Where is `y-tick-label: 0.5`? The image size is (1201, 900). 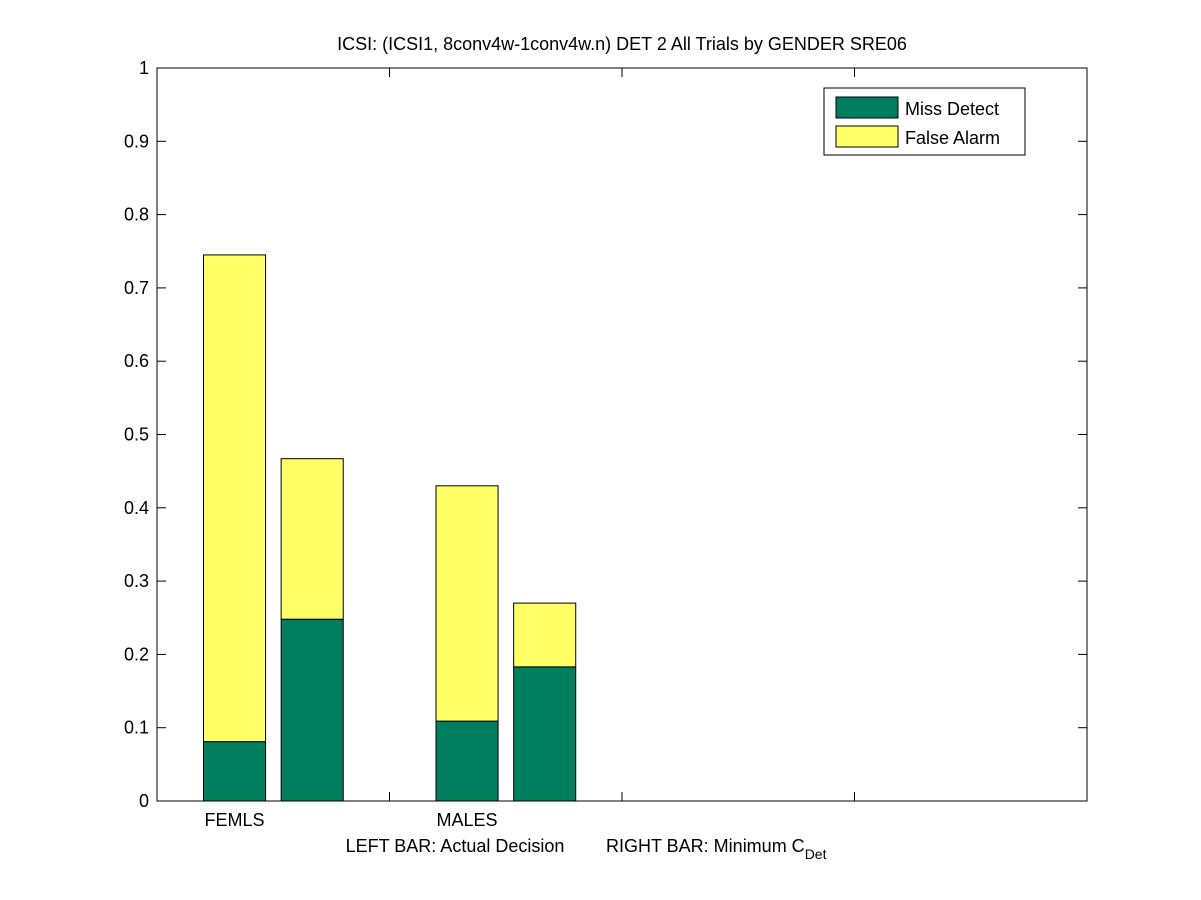 y-tick-label: 0.5 is located at coordinates (136, 435).